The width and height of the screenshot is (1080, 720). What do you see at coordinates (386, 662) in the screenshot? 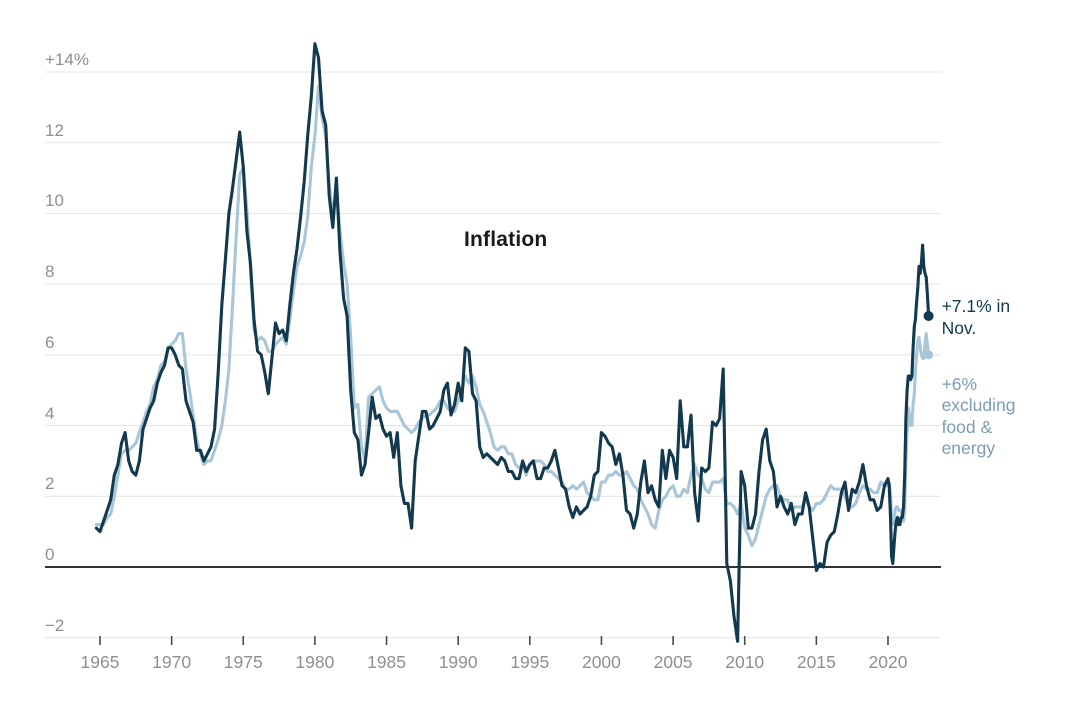
I see `x-axis-label-1985: 1985` at bounding box center [386, 662].